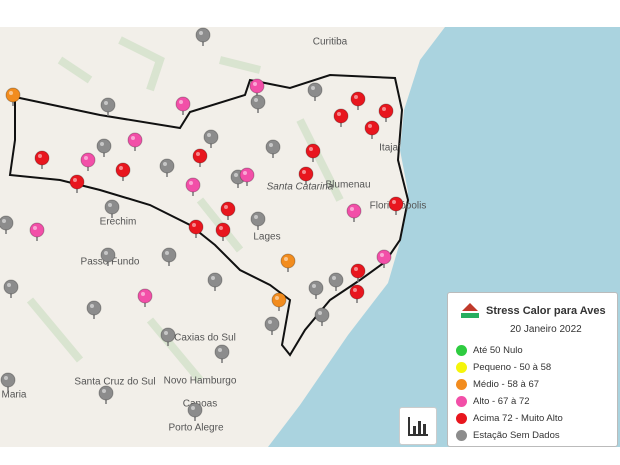  I want to click on chart-icon, so click(418, 426).